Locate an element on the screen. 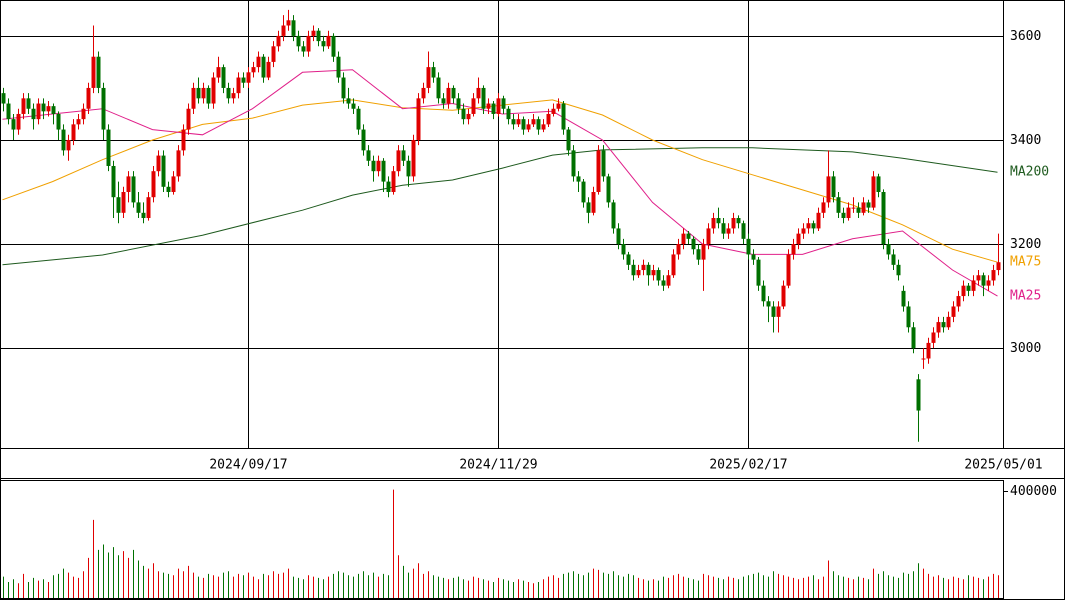 Image resolution: width=1065 pixels, height=600 pixels. y-tick-label: 3000 is located at coordinates (1025, 348).